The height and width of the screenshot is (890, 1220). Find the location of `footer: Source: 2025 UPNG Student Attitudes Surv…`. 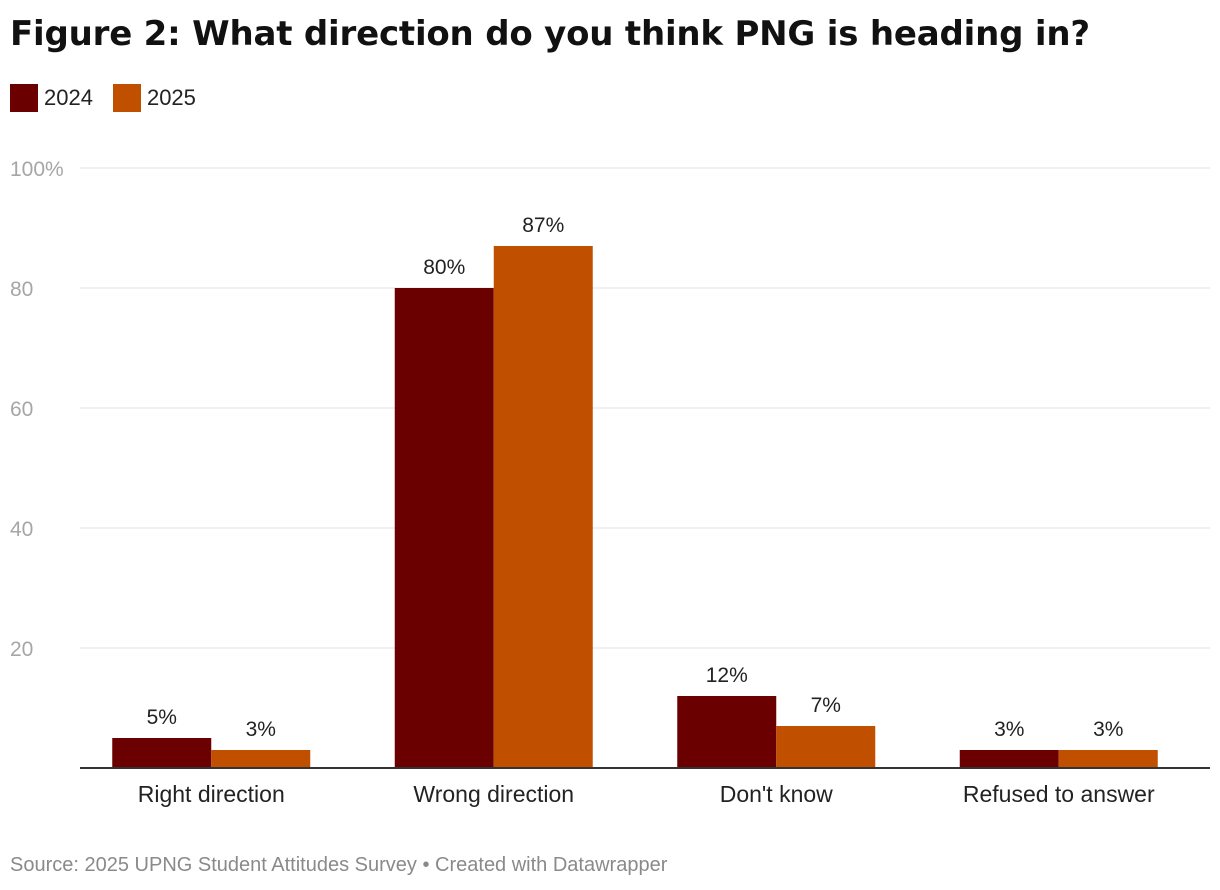

footer: Source: 2025 UPNG Student Attitudes Surv… is located at coordinates (338, 865).